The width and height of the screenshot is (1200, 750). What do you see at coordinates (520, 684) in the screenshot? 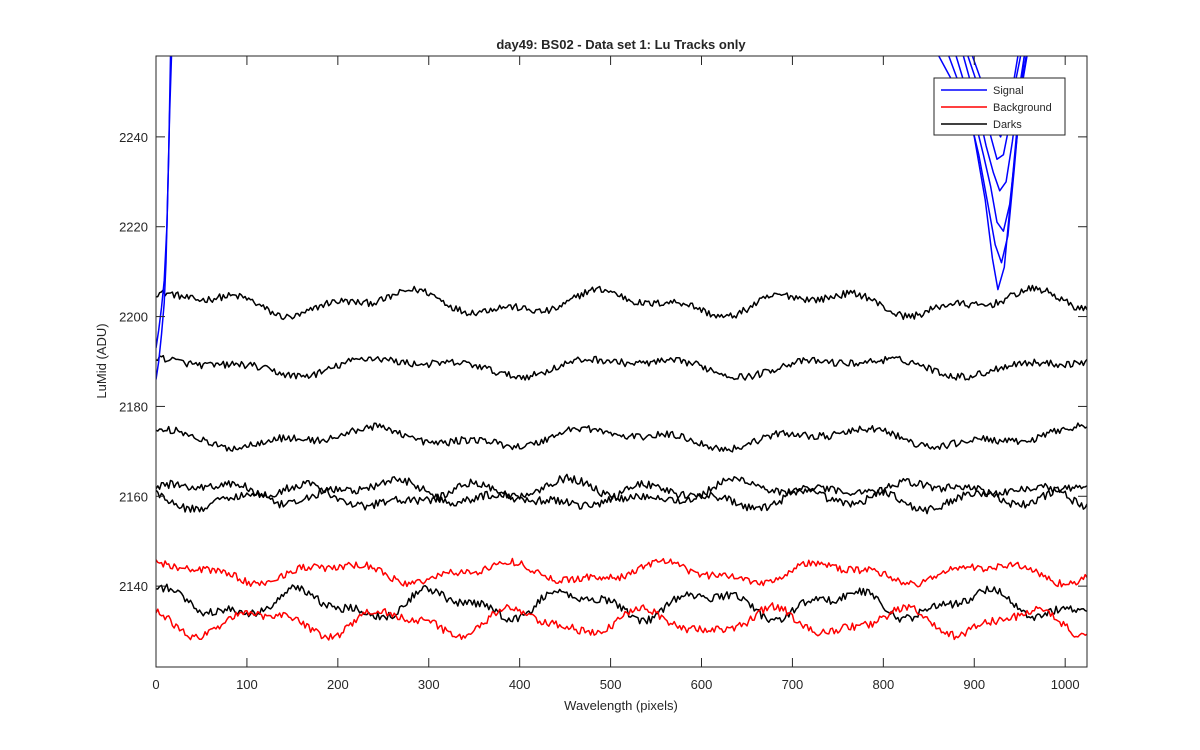
I see `x-tick-label: 400` at bounding box center [520, 684].